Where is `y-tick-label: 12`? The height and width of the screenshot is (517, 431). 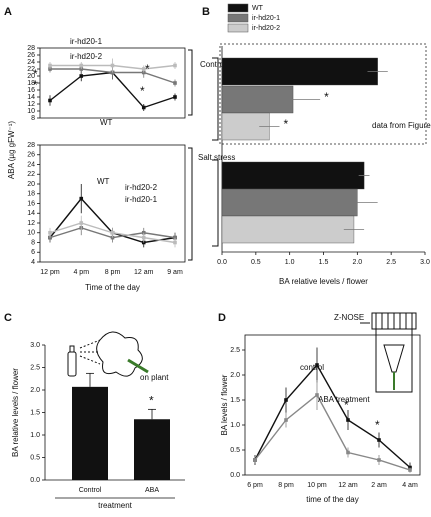
y-tick-label: 12 is located at coordinates (31, 223).